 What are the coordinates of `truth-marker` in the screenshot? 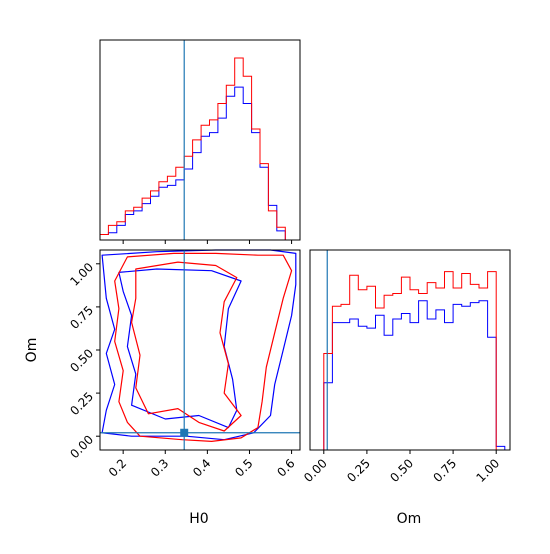 It's located at (184, 432).